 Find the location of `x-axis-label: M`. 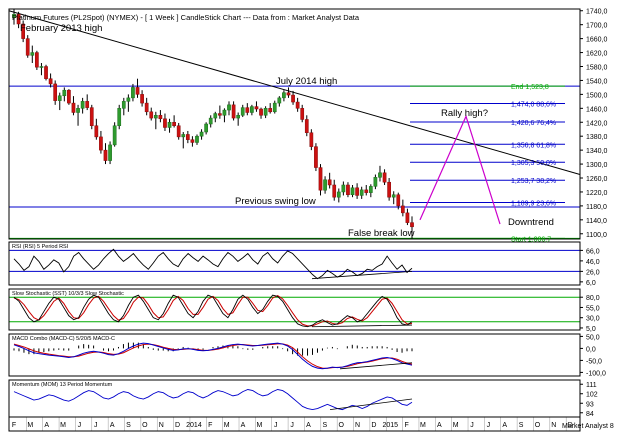

x-axis-label: M is located at coordinates (423, 425).